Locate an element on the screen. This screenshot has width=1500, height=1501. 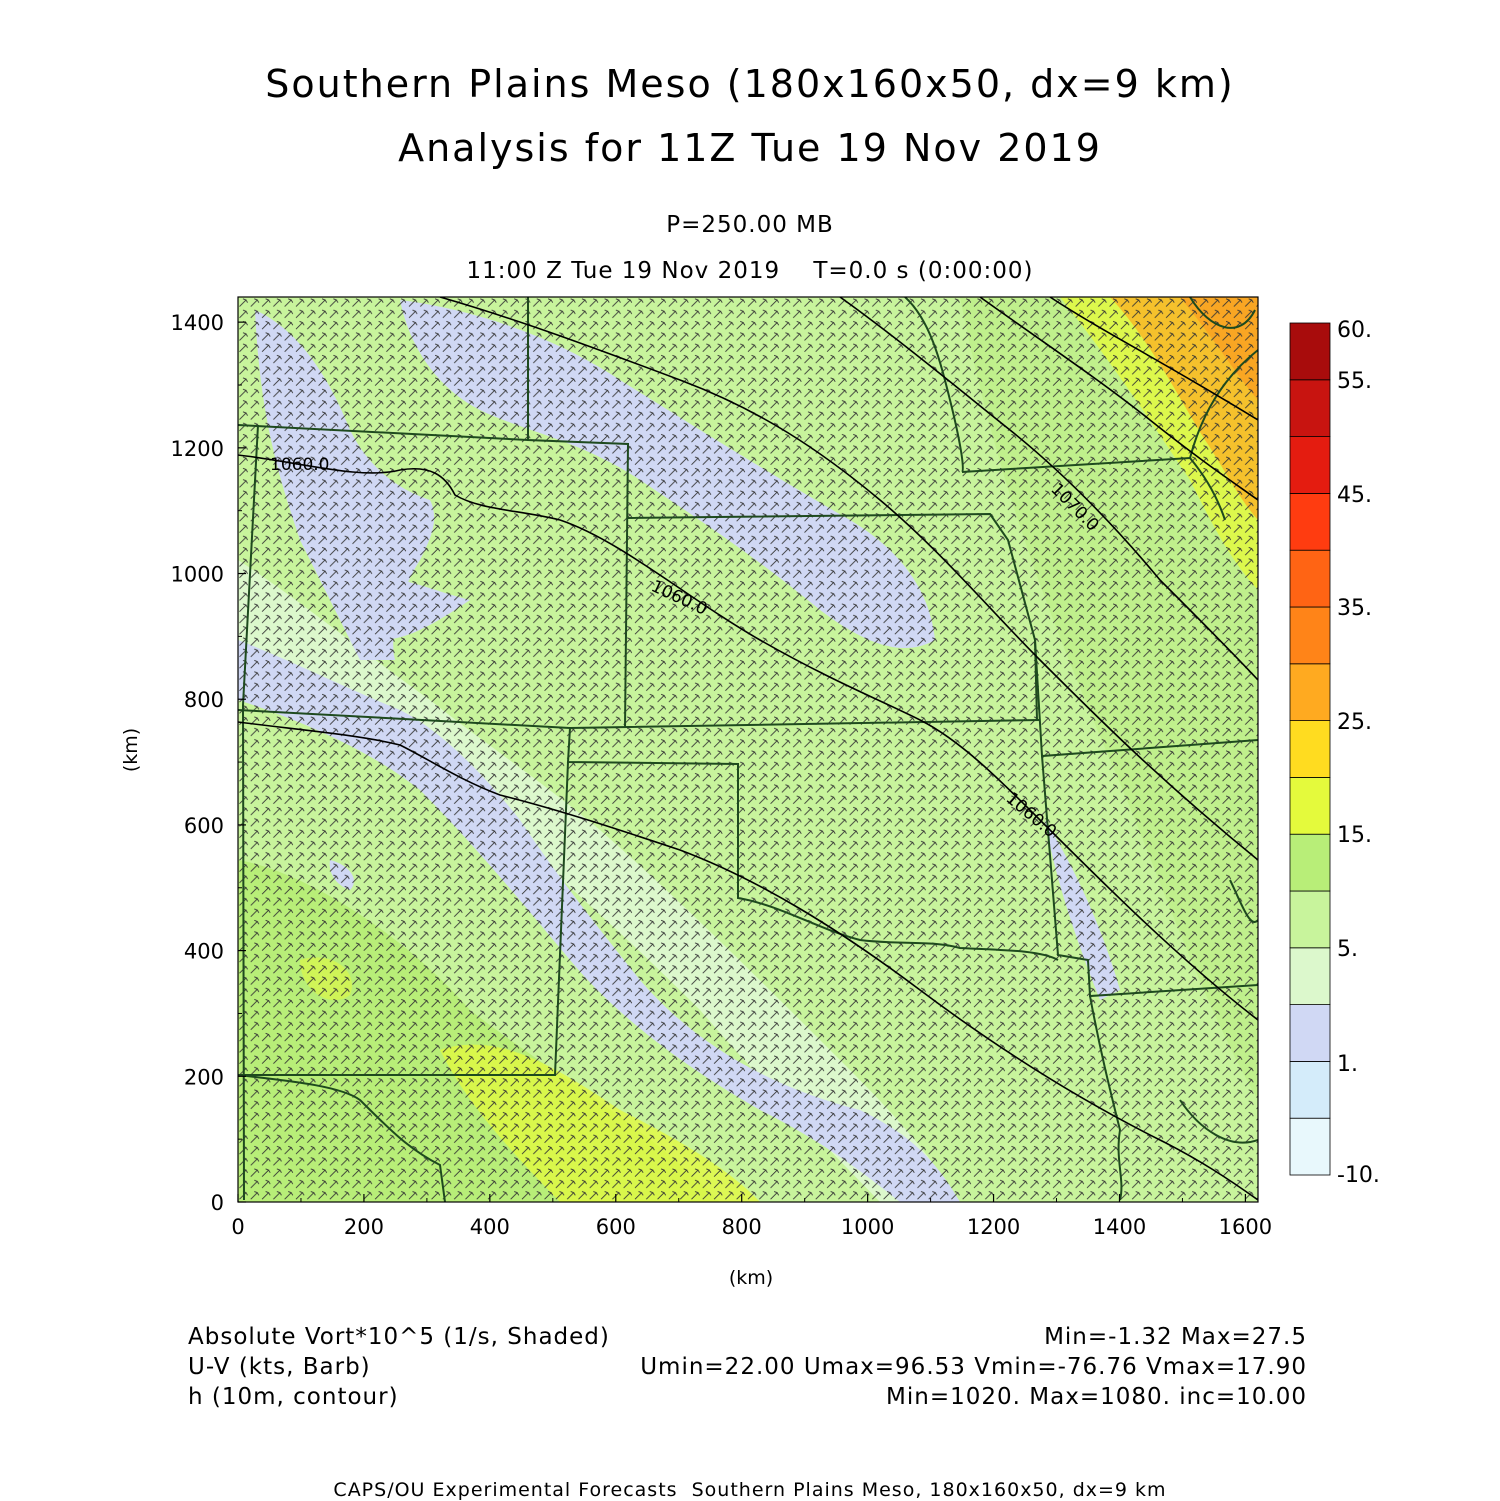
colorbar-labels: 60. 55. 45. 35. 25. 15. 5. 1. -10. is located at coordinates (1358, 753).